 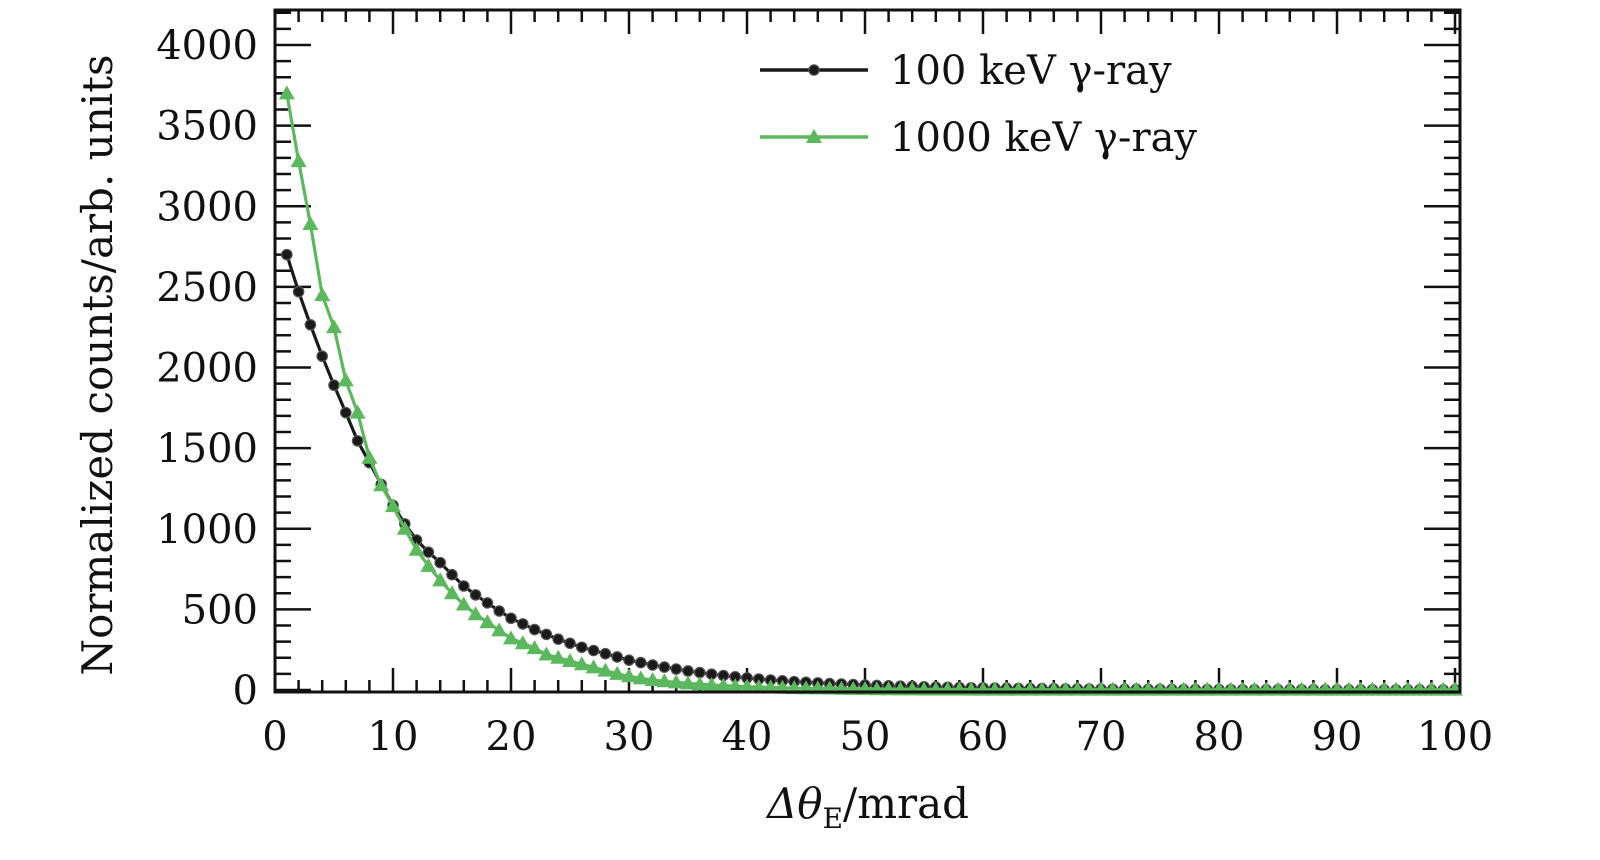 I want to click on x-tick-label: 30, so click(x=629, y=737).